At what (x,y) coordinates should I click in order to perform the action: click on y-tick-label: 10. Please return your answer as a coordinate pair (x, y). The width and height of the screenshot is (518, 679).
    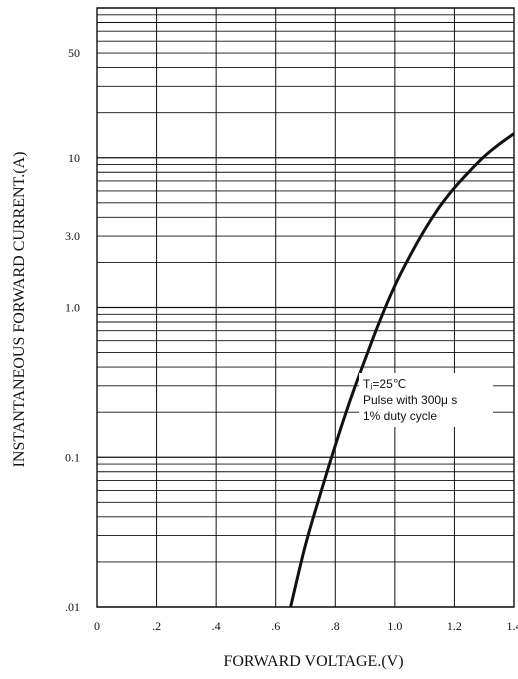
    Looking at the image, I should click on (74, 158).